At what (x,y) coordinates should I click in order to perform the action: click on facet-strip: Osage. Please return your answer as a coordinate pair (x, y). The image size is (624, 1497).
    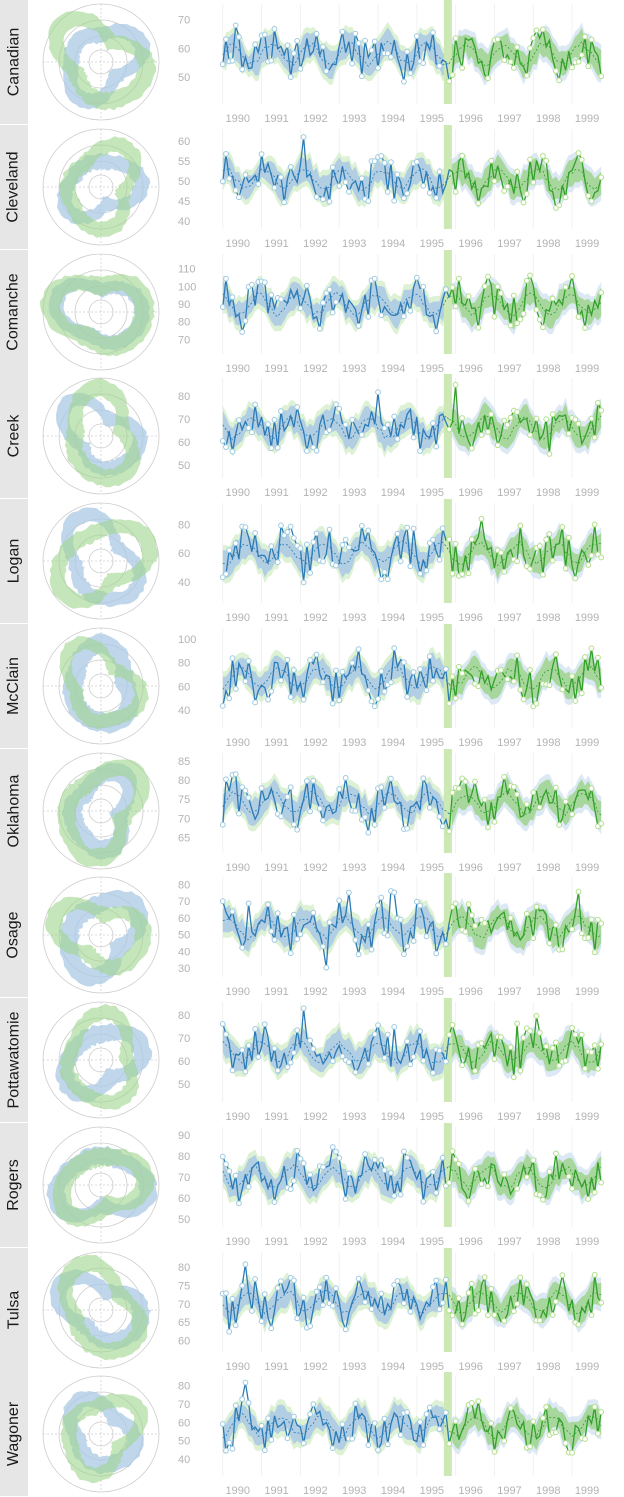
    Looking at the image, I should click on (14, 935).